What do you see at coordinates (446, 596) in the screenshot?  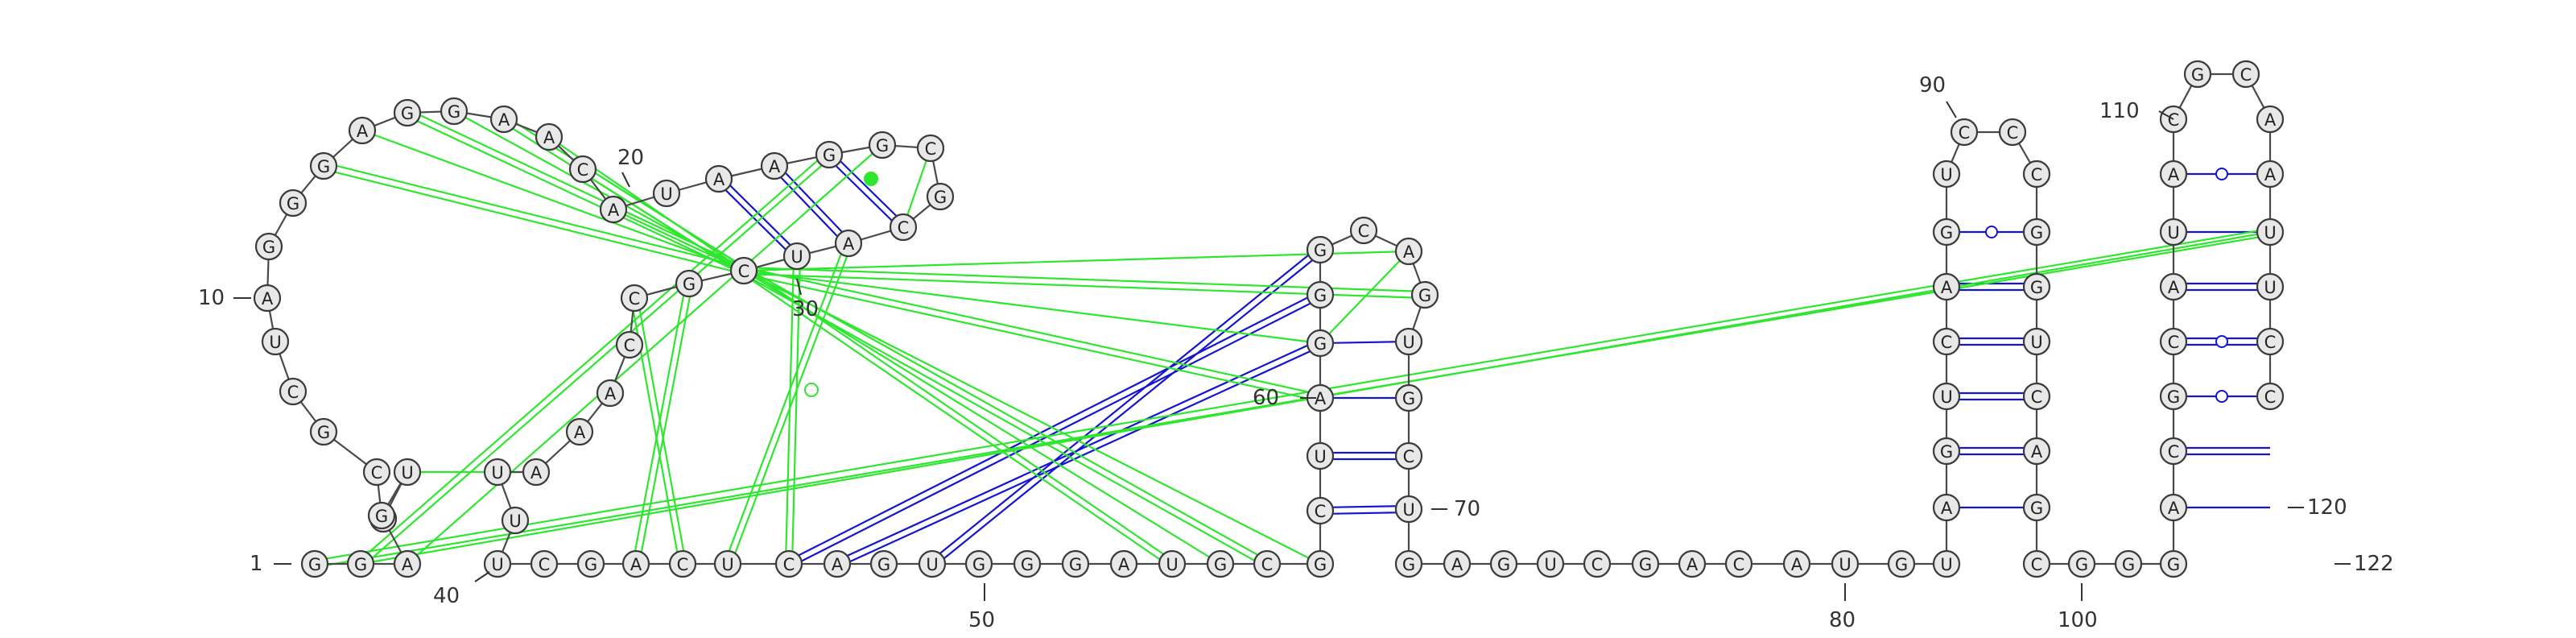 I see `index-label-40: 40` at bounding box center [446, 596].